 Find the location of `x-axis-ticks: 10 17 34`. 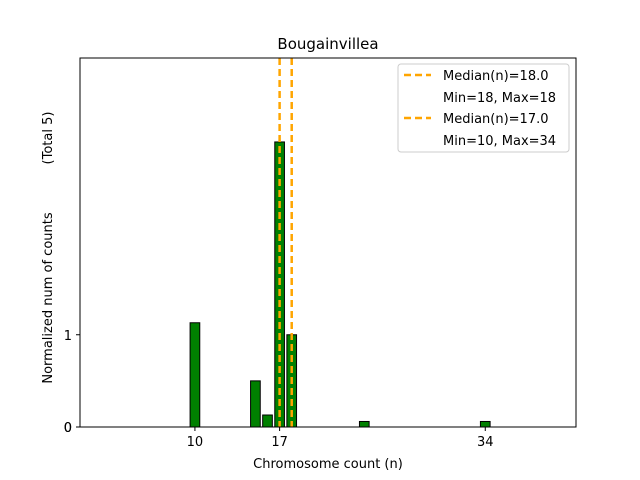

x-axis-ticks: 10 17 34 is located at coordinates (340, 438).